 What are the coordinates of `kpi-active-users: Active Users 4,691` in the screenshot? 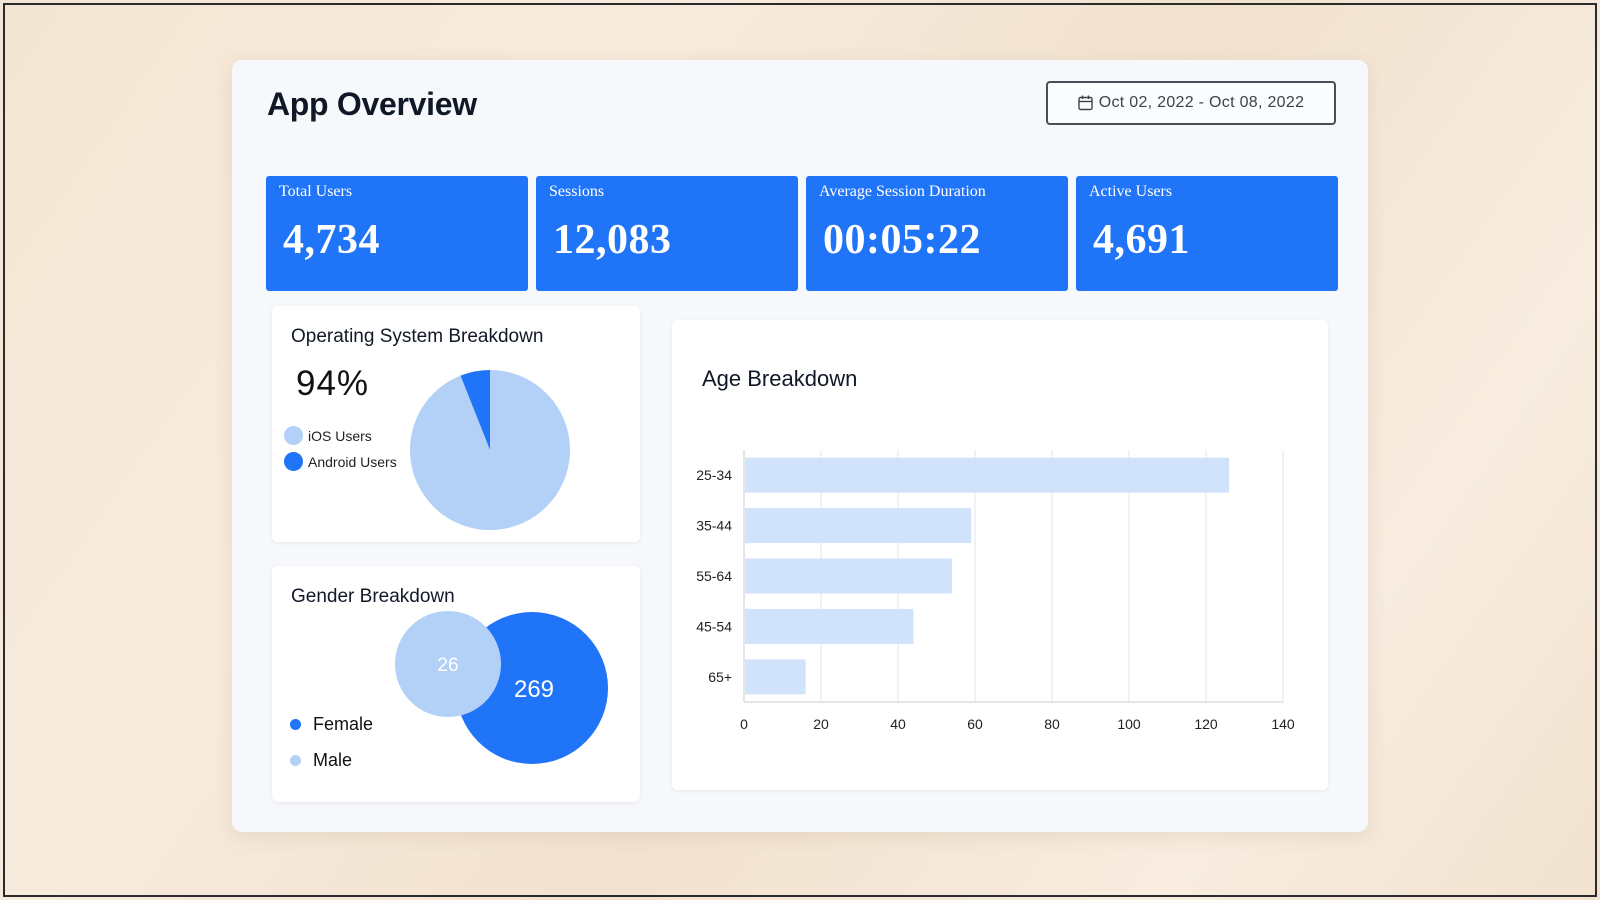 It's located at (1207, 233).